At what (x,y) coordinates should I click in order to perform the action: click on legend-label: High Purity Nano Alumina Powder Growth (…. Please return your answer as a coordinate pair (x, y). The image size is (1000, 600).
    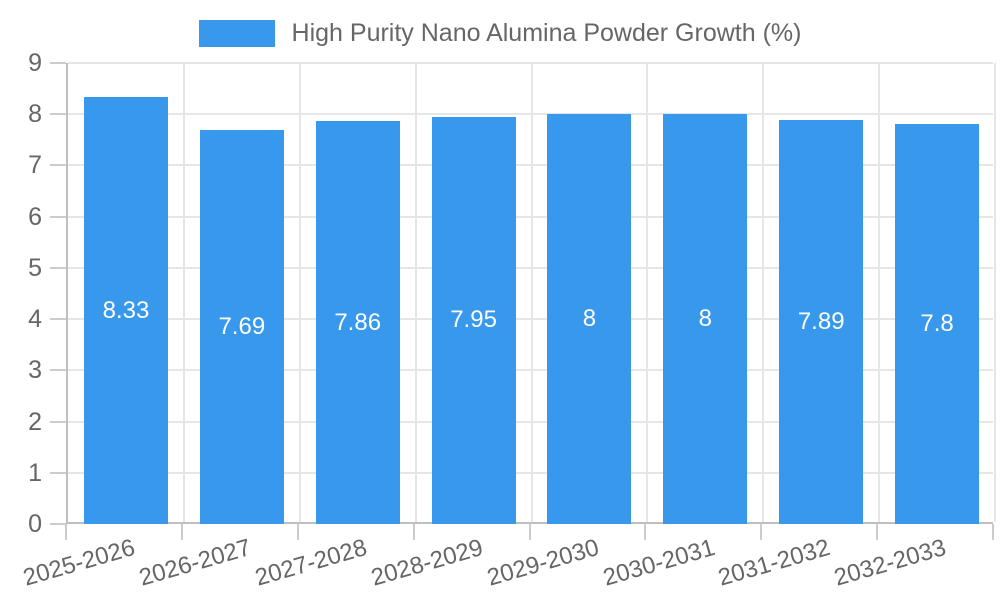
    Looking at the image, I should click on (546, 33).